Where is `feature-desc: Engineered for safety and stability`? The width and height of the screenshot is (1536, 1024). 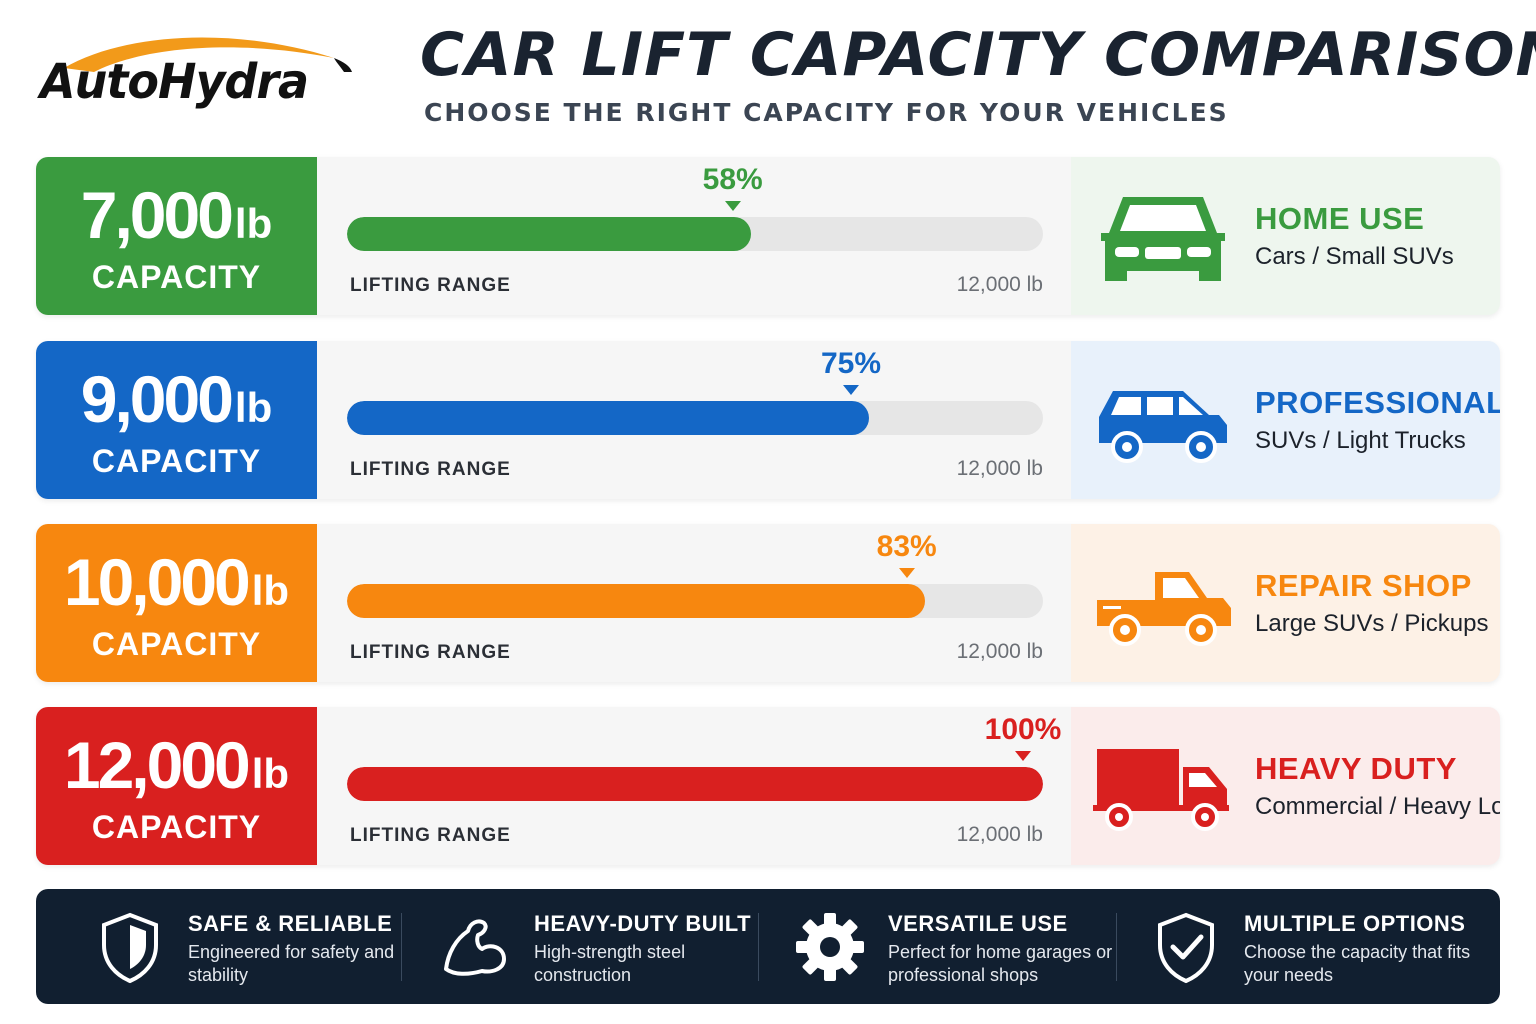
feature-desc: Engineered for safety and stability is located at coordinates (291, 963).